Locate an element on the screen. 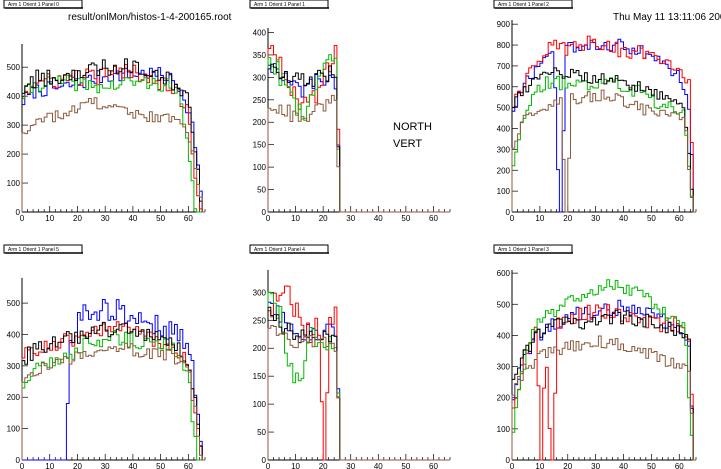  annotation-vert: VERT is located at coordinates (408, 144).